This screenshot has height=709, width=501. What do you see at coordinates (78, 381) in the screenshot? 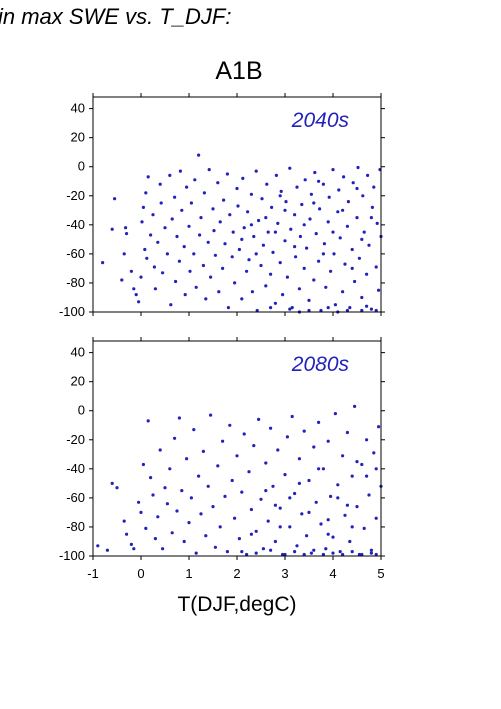
I see `y-tick-label: 20` at bounding box center [78, 381].